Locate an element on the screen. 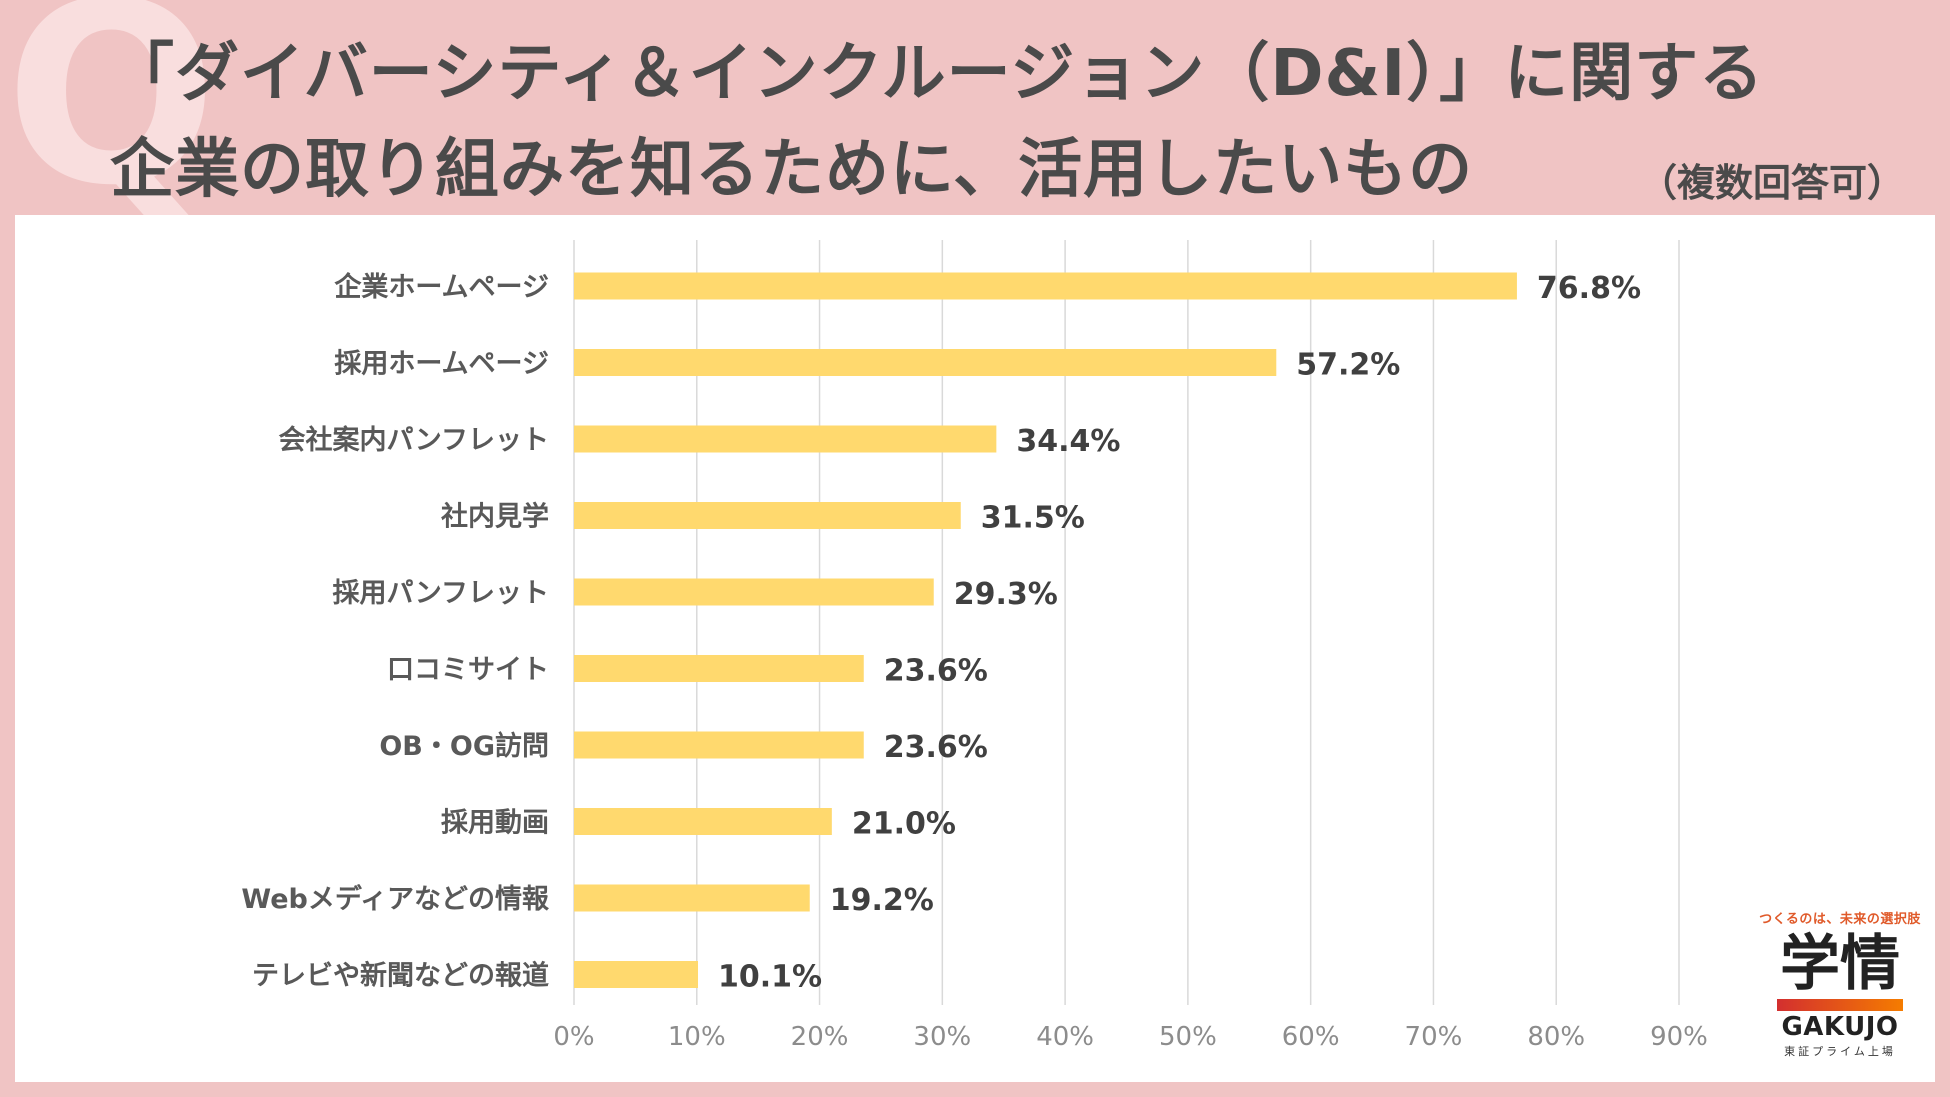  category-label: 採用パンフレット is located at coordinates (440, 593).